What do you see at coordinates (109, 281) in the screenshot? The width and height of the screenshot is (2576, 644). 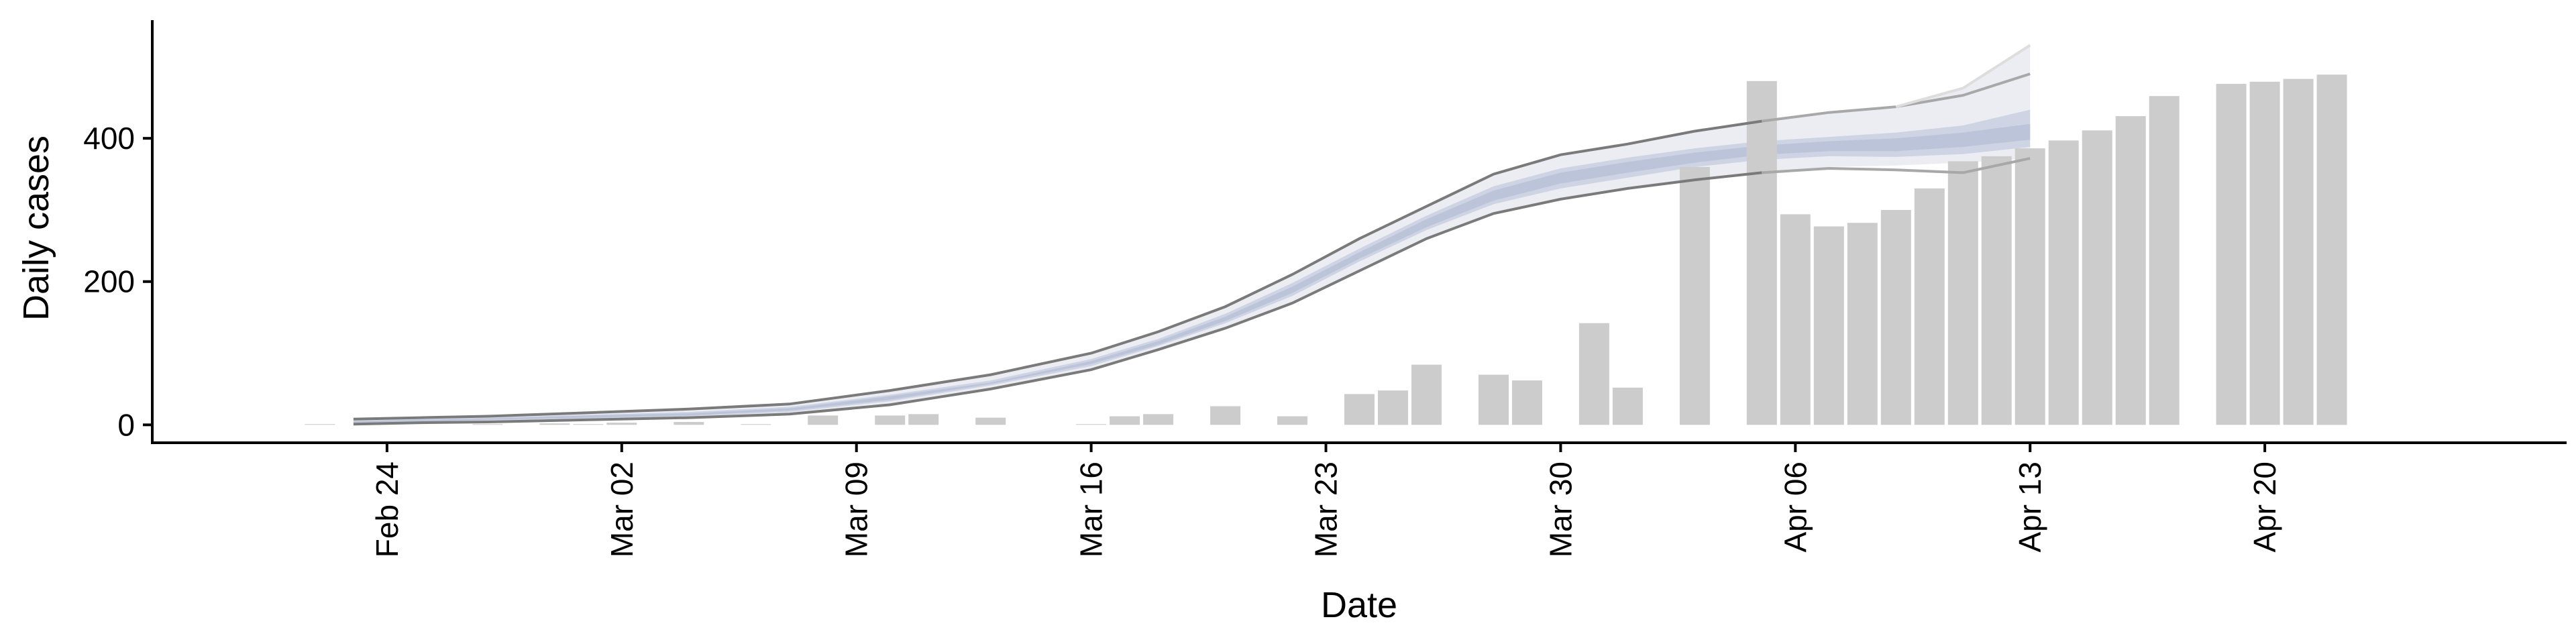 I see `y-tick-label-200: 200` at bounding box center [109, 281].